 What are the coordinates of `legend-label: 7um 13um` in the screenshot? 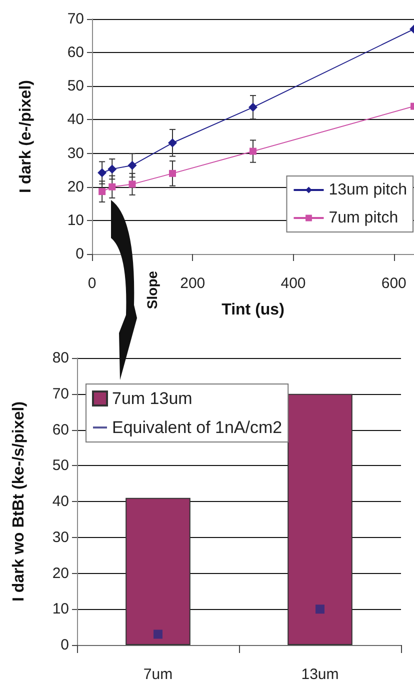 It's located at (152, 398).